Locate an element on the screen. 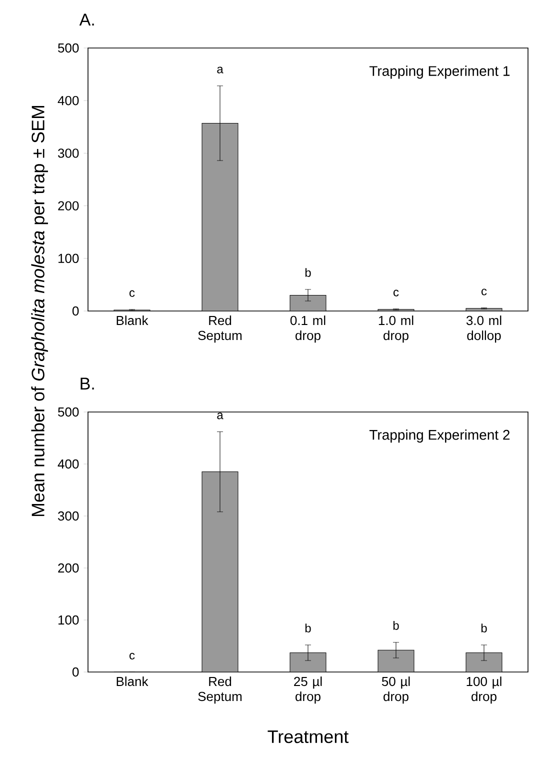  x-axis-title: Treatment is located at coordinates (308, 737).